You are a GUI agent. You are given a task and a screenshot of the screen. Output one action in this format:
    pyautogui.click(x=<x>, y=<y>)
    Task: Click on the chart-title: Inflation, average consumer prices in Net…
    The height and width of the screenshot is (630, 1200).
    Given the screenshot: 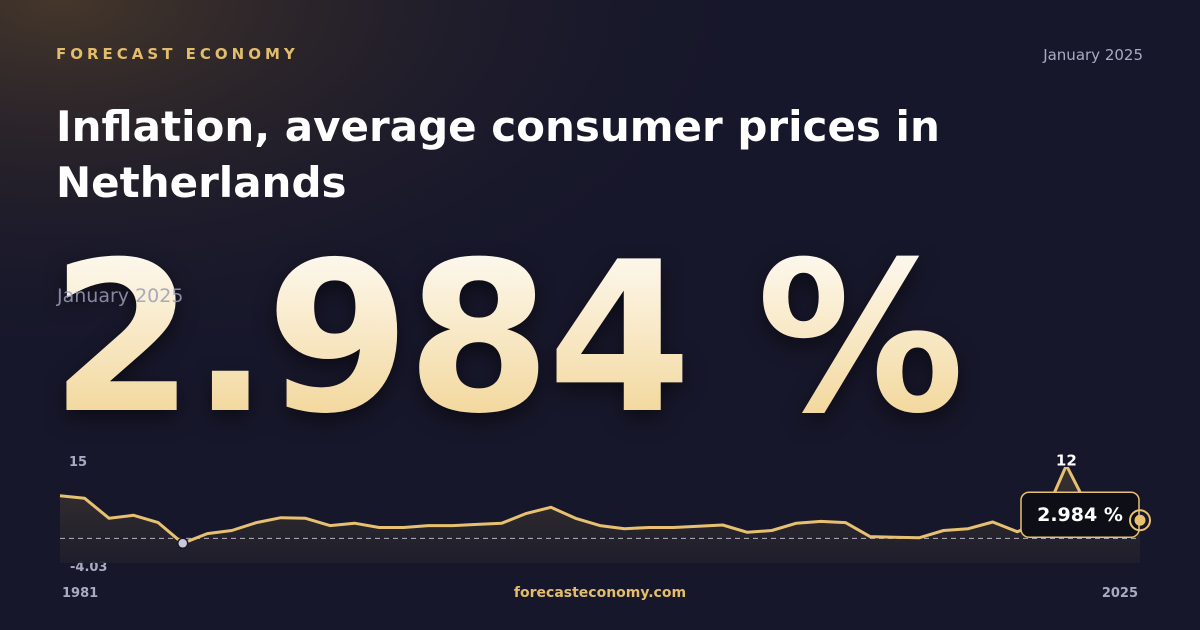 What is the action you would take?
    pyautogui.click(x=498, y=154)
    